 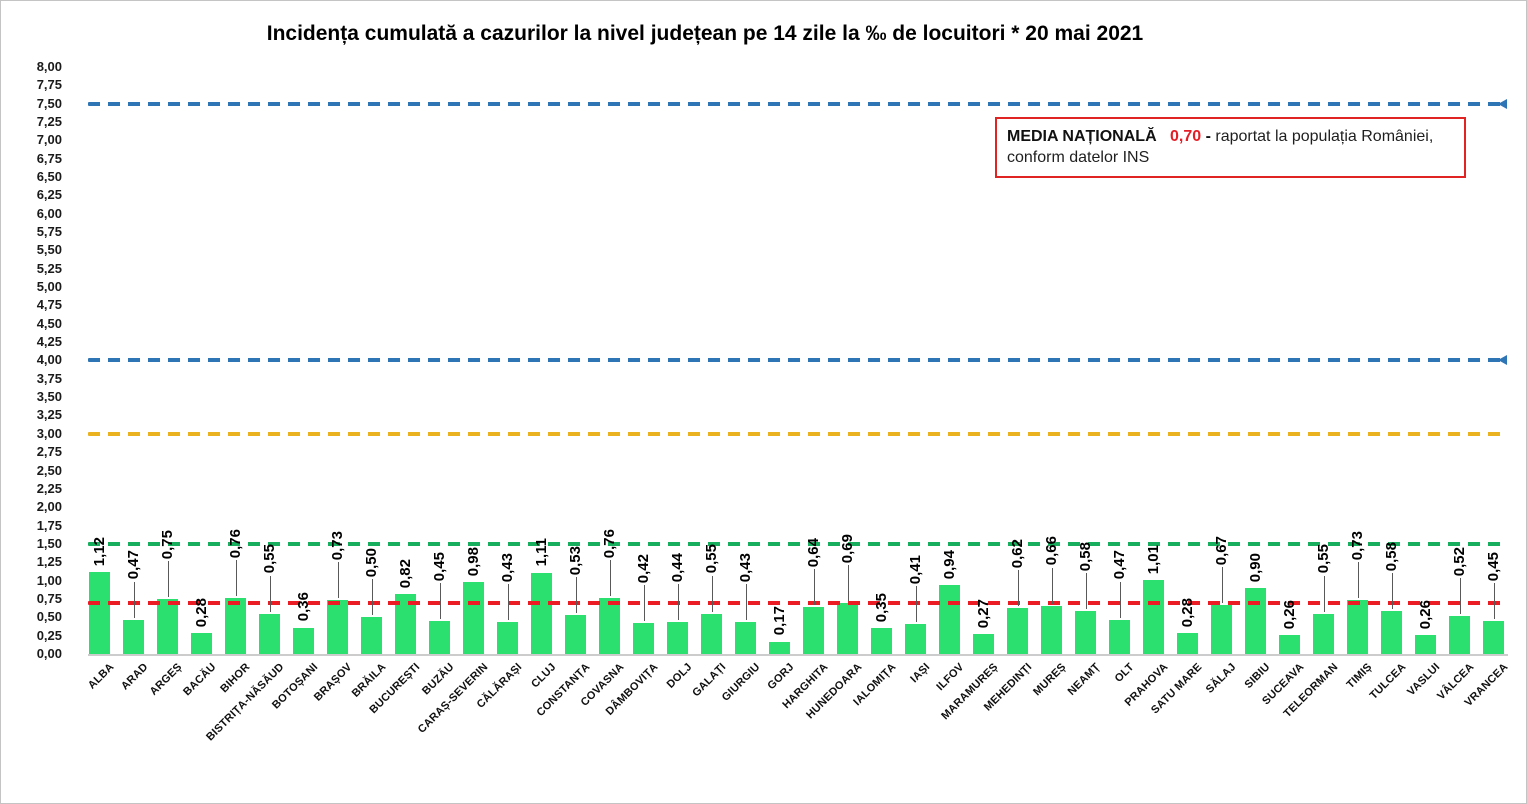 I want to click on bar-arge-, so click(x=167, y=626).